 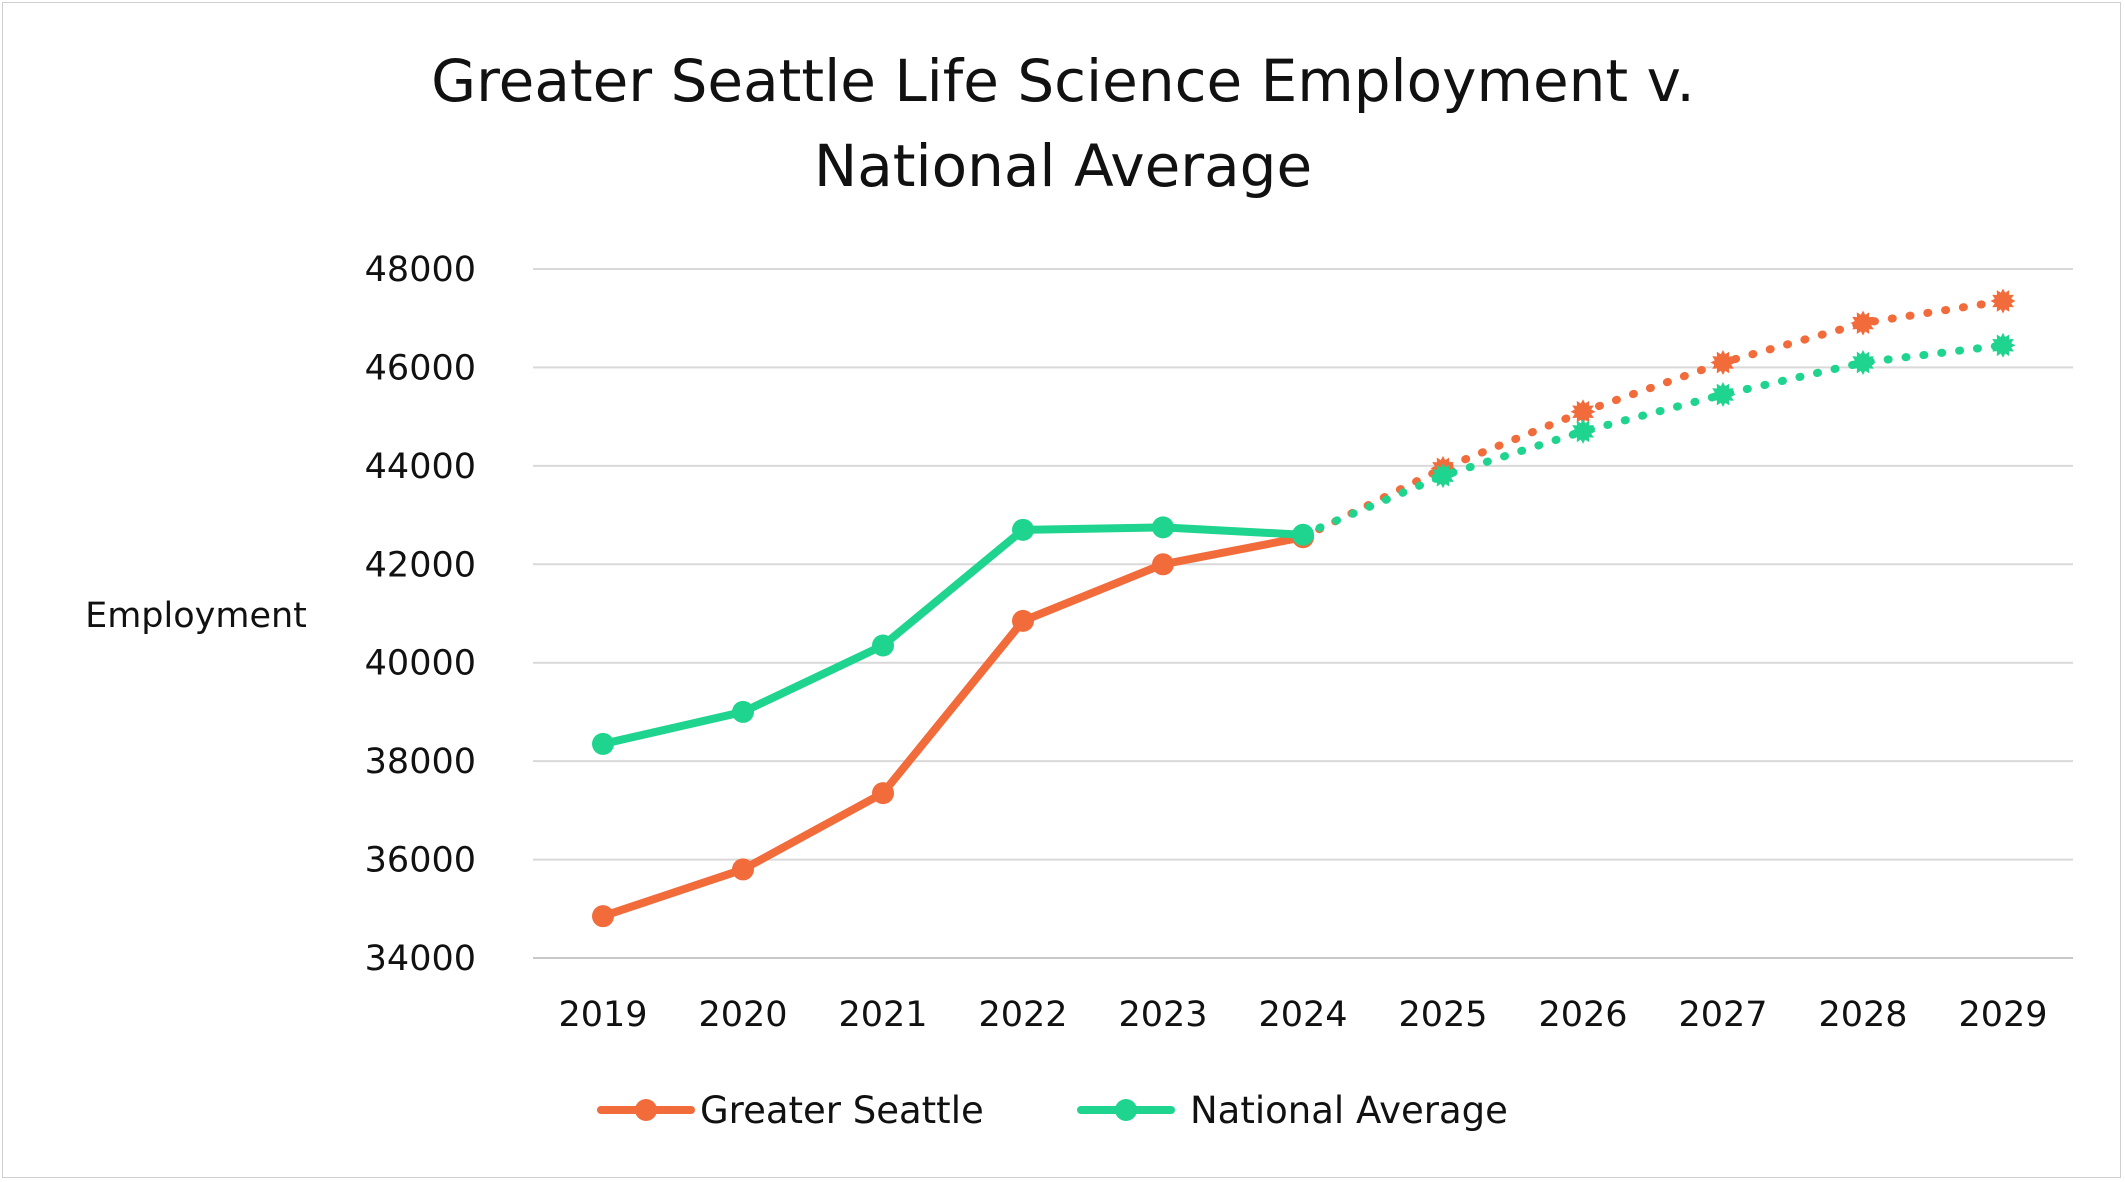 What do you see at coordinates (1052, 1110) in the screenshot?
I see `legend: Greater Seattle National Average` at bounding box center [1052, 1110].